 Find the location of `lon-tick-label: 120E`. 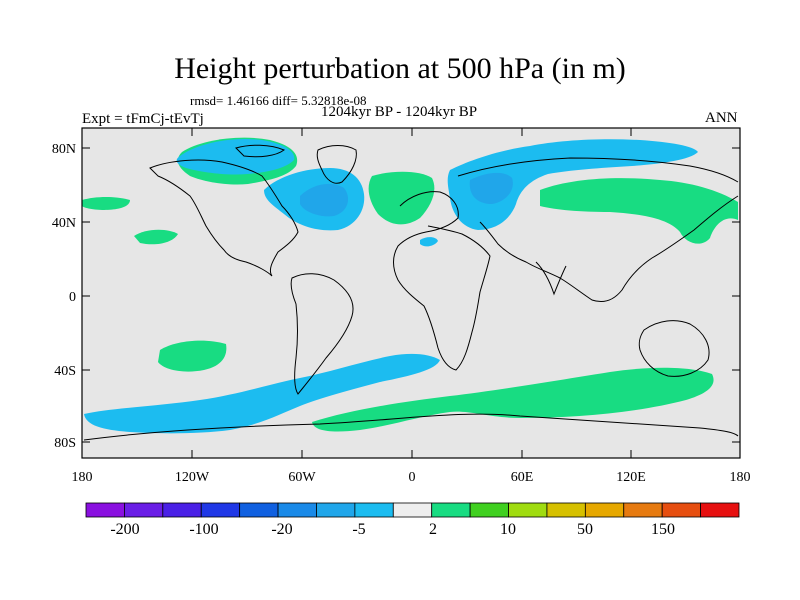

lon-tick-label: 120E is located at coordinates (631, 477).